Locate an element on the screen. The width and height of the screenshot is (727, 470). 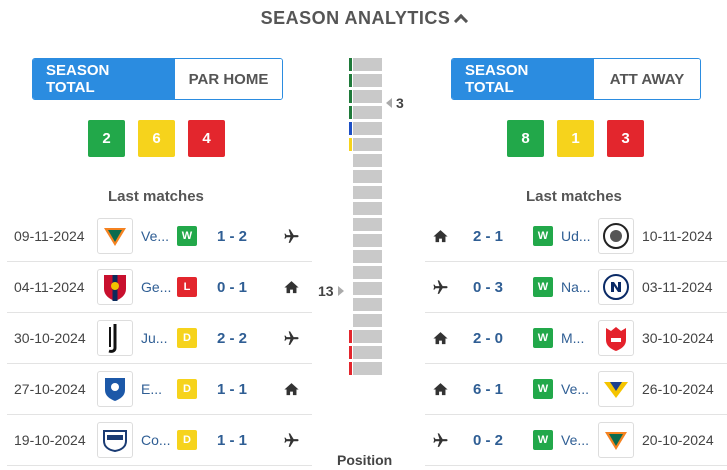
match-row: 20-10-2024 Ve... W 0 - 2 is located at coordinates (576, 440).